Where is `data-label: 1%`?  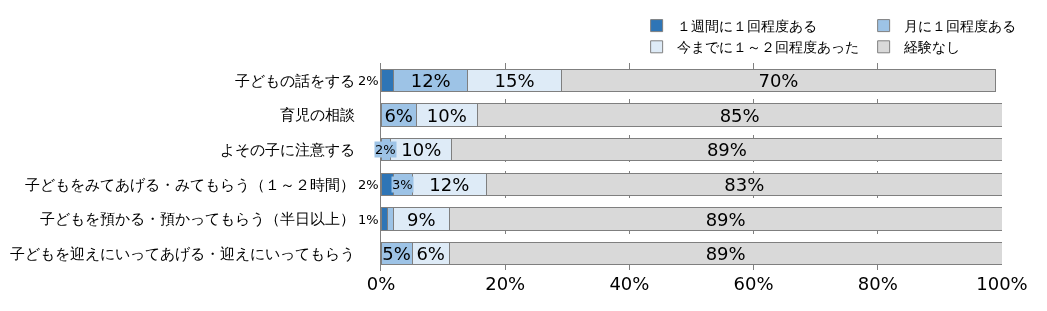 data-label: 1% is located at coordinates (368, 219).